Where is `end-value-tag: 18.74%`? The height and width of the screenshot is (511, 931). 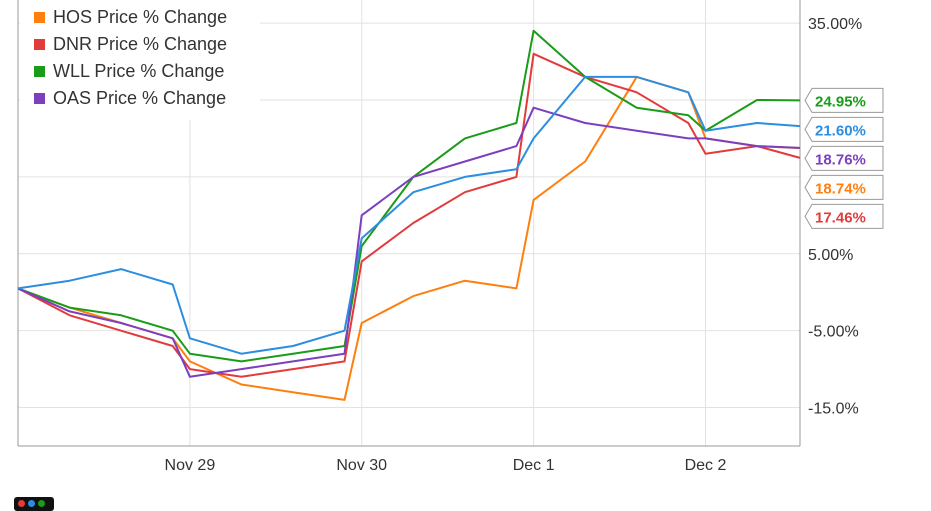
end-value-tag: 18.74% is located at coordinates (844, 187).